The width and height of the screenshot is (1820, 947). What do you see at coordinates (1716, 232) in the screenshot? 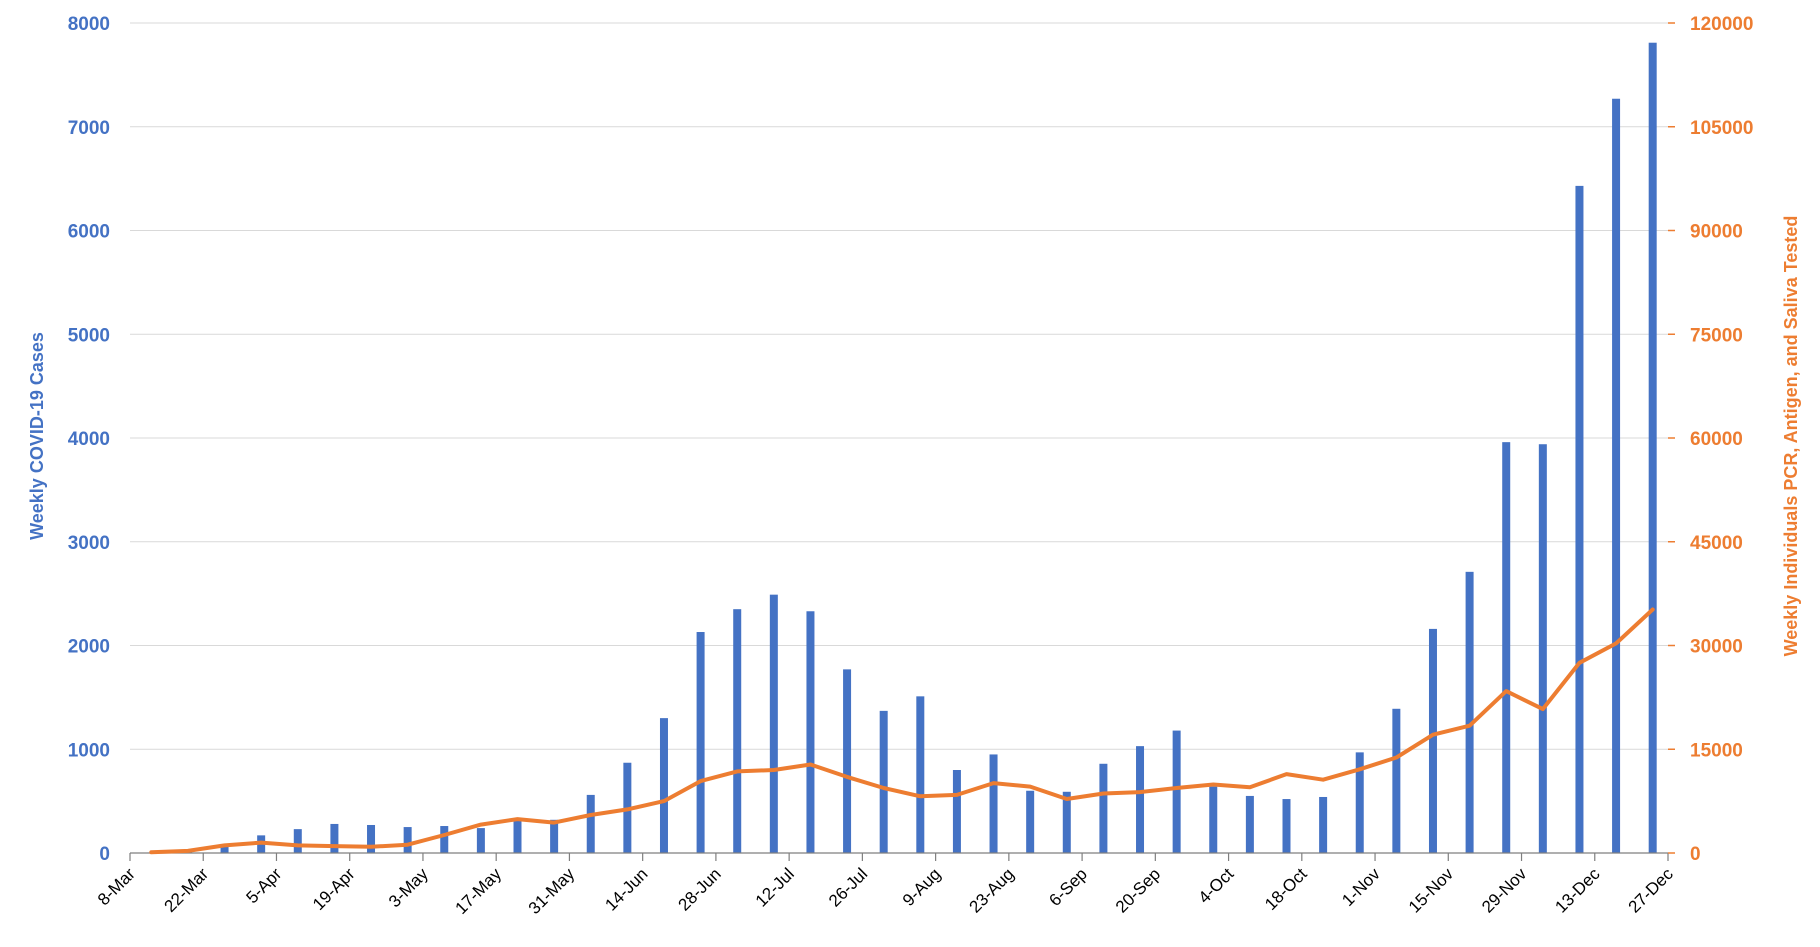
I see `y-right-tick-label: 90000` at bounding box center [1716, 232].